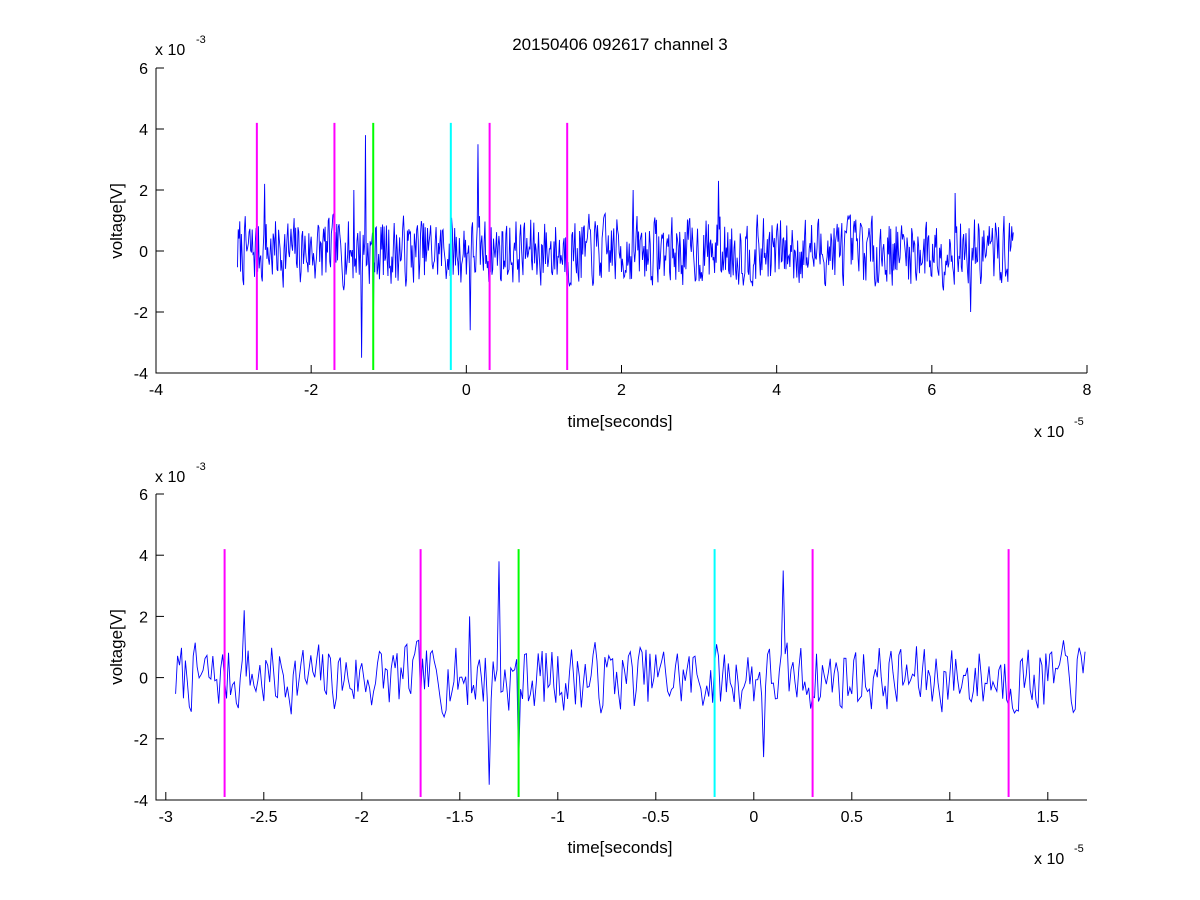 Image resolution: width=1200 pixels, height=900 pixels. I want to click on x-tick-label: 0.5, so click(852, 817).